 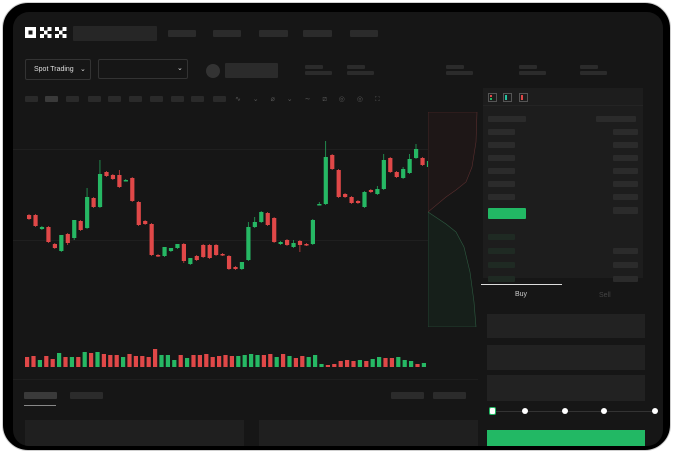 I want to click on amount-slider, so click(x=574, y=412).